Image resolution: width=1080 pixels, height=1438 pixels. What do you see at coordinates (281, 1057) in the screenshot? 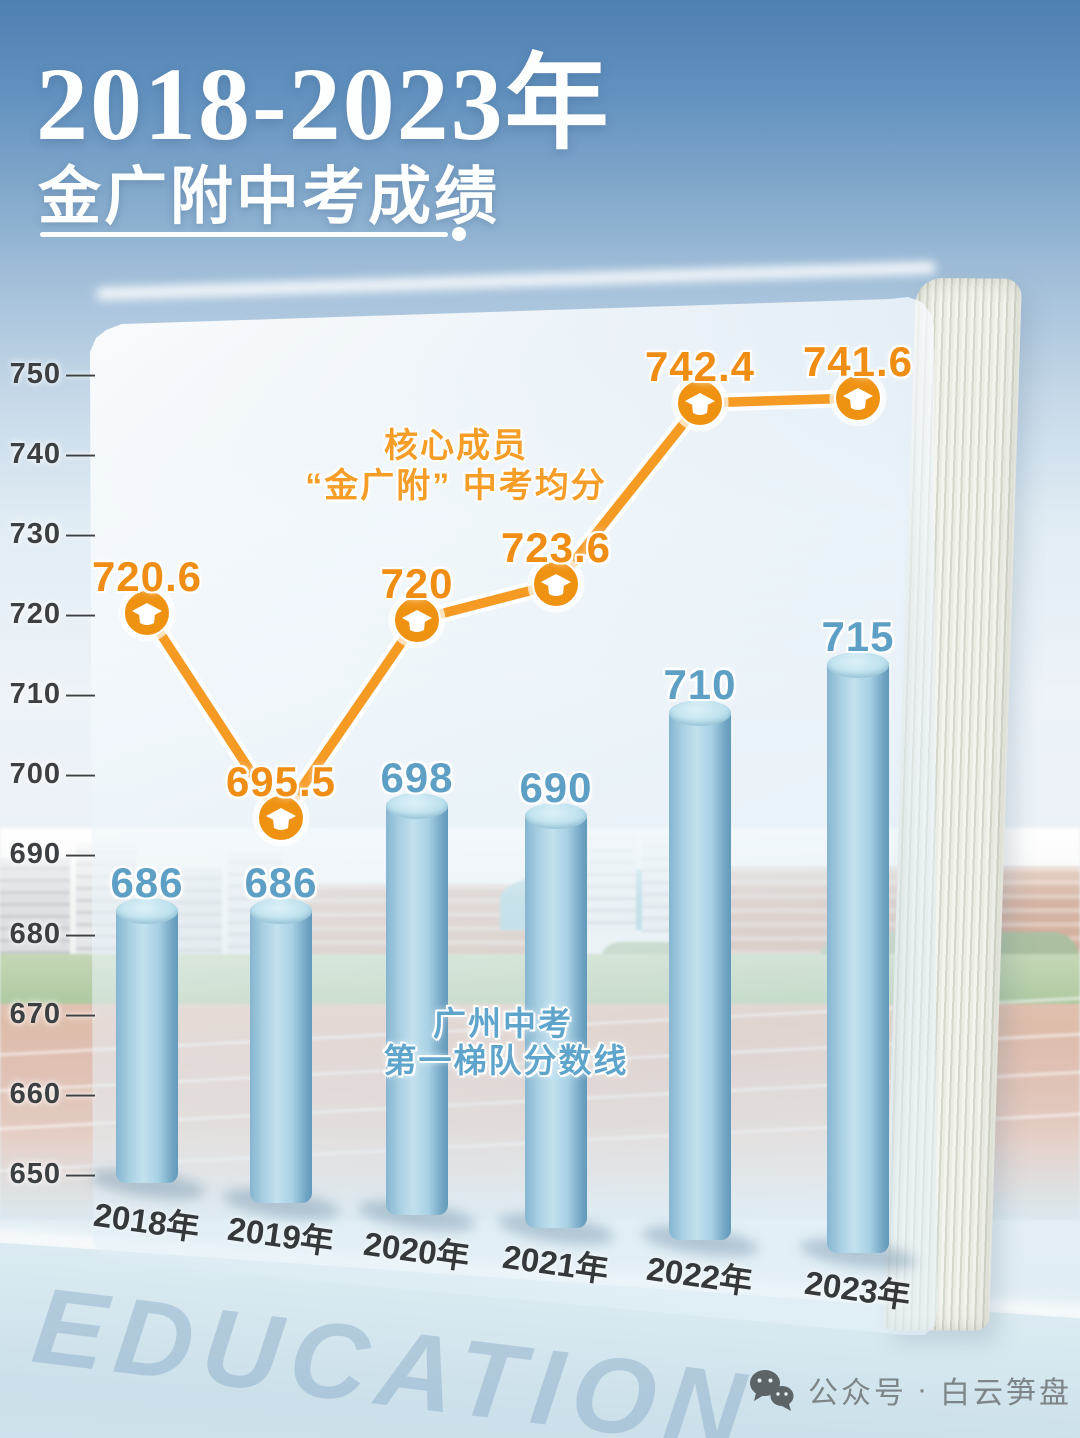
I see `bar-2019年` at bounding box center [281, 1057].